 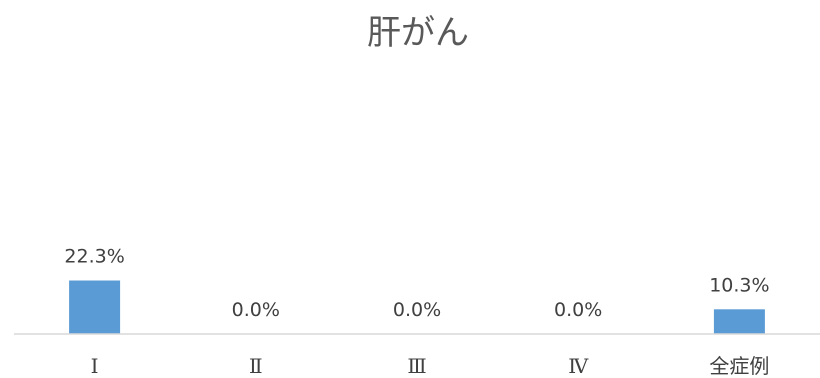 I want to click on x-tick-label-3: Ⅳ, so click(x=578, y=366).